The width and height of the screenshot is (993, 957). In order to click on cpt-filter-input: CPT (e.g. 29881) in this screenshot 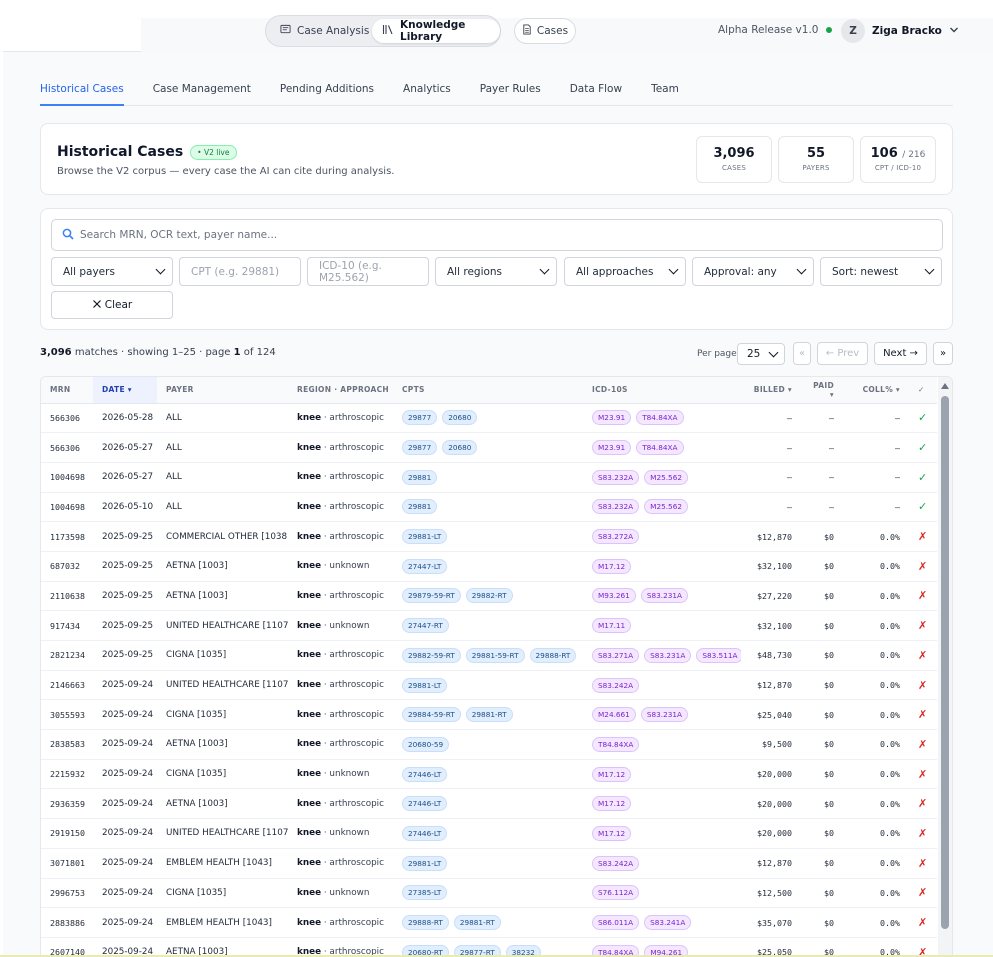, I will do `click(240, 271)`.